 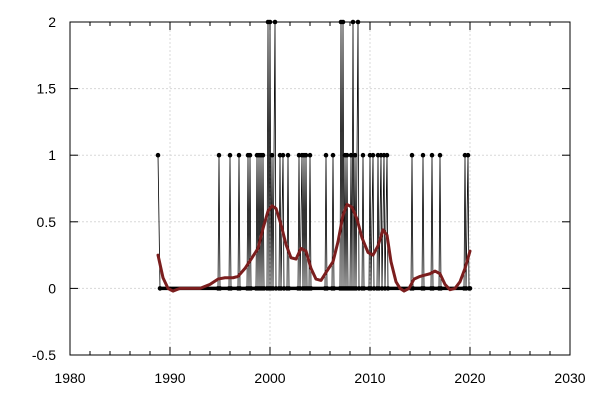 What do you see at coordinates (44, 355) in the screenshot?
I see `y-tick-label: -0.5` at bounding box center [44, 355].